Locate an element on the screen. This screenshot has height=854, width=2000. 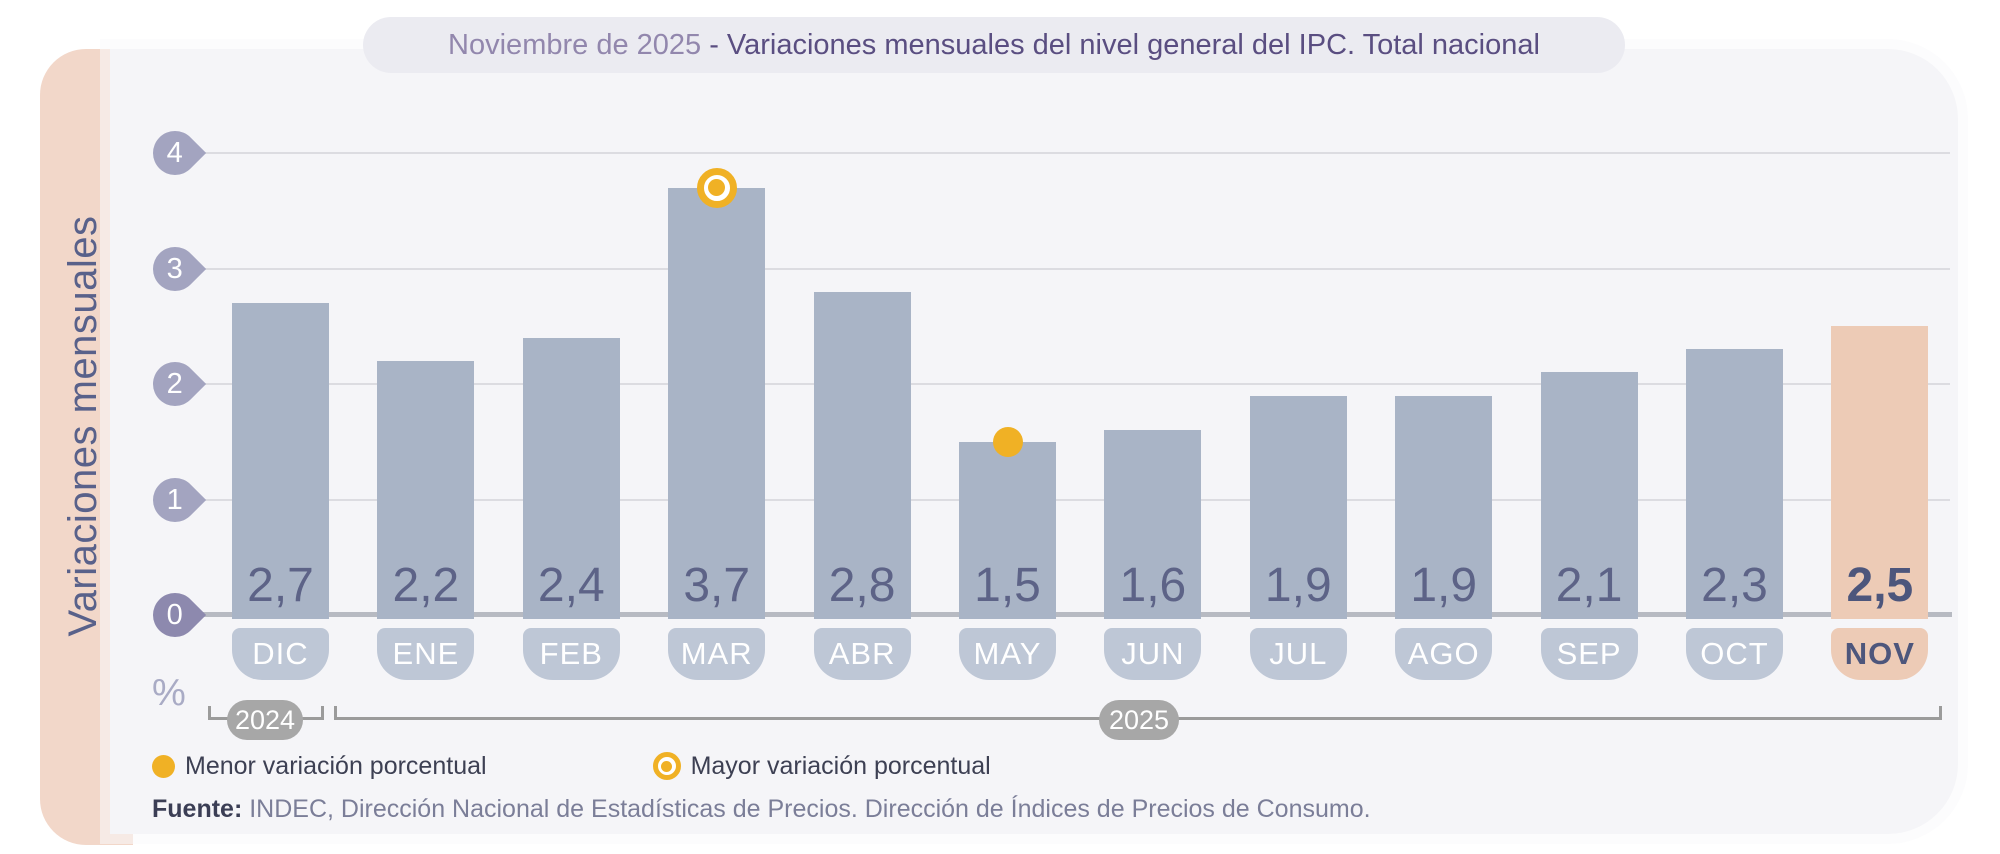
bar-jul: 1,9 is located at coordinates (1298, 507).